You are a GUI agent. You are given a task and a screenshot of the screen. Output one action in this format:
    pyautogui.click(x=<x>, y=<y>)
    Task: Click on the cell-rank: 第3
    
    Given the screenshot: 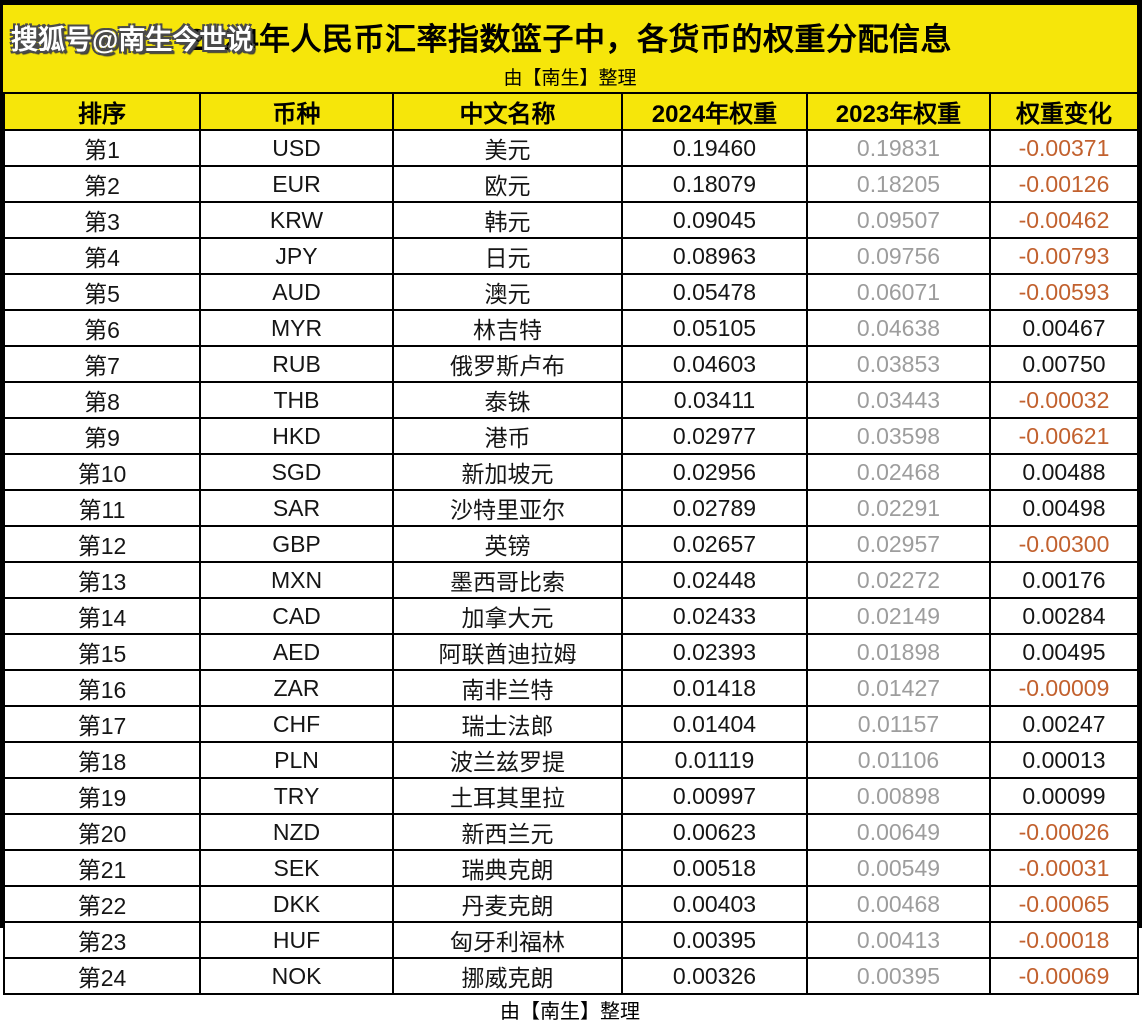 What is the action you would take?
    pyautogui.click(x=102, y=220)
    